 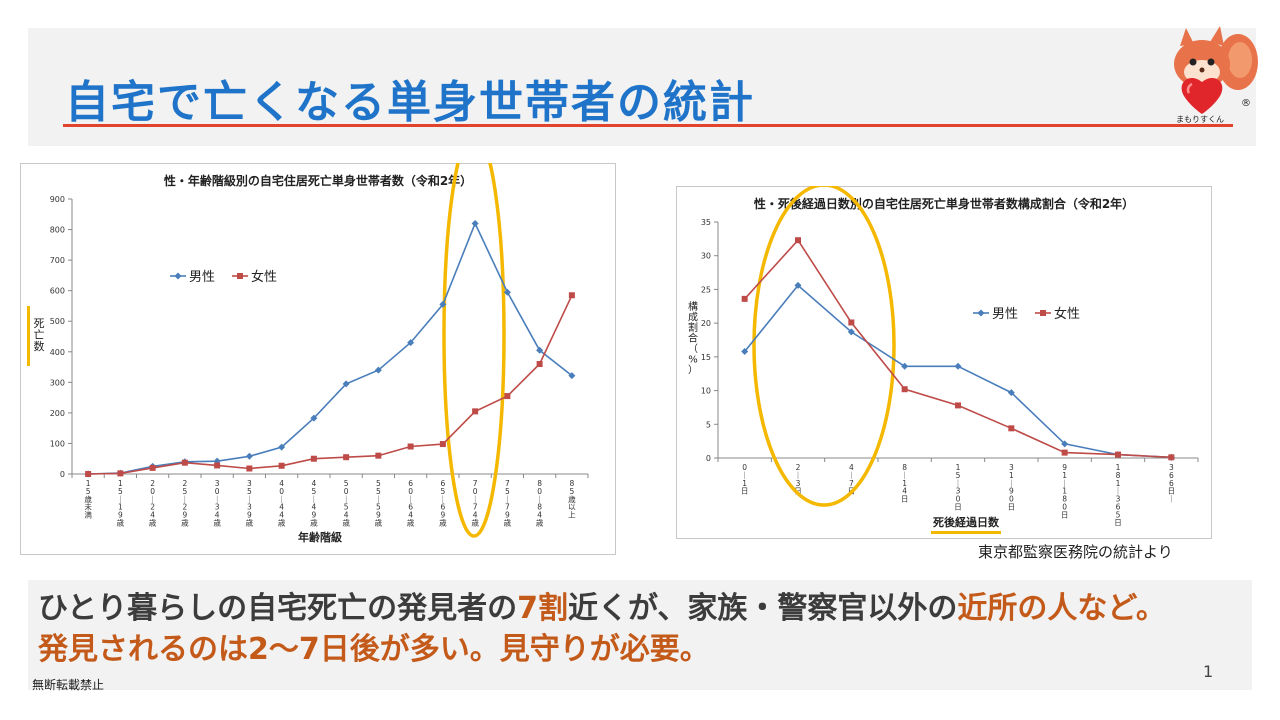 What do you see at coordinates (708, 458) in the screenshot?
I see `y-tick-label: 0` at bounding box center [708, 458].